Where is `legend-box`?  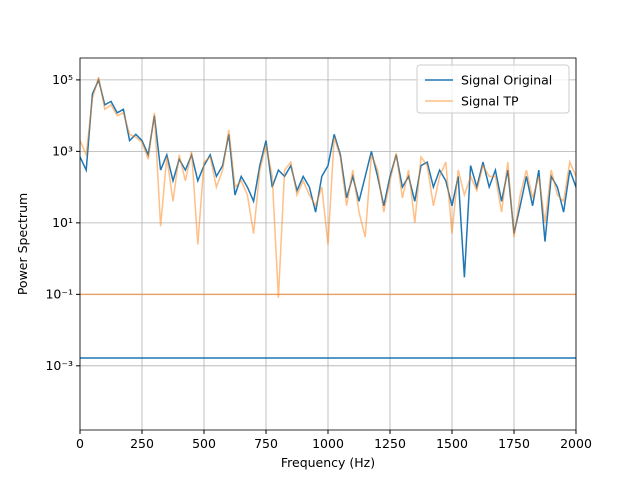
legend-box is located at coordinates (493, 89).